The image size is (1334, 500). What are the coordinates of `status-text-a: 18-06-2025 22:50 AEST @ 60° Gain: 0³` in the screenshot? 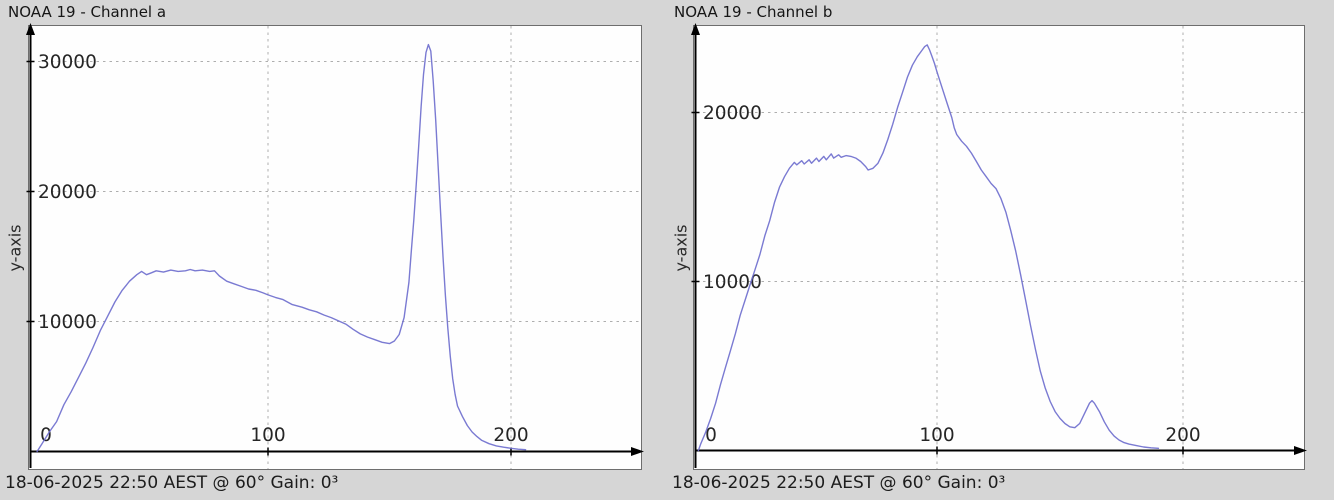 It's located at (172, 483).